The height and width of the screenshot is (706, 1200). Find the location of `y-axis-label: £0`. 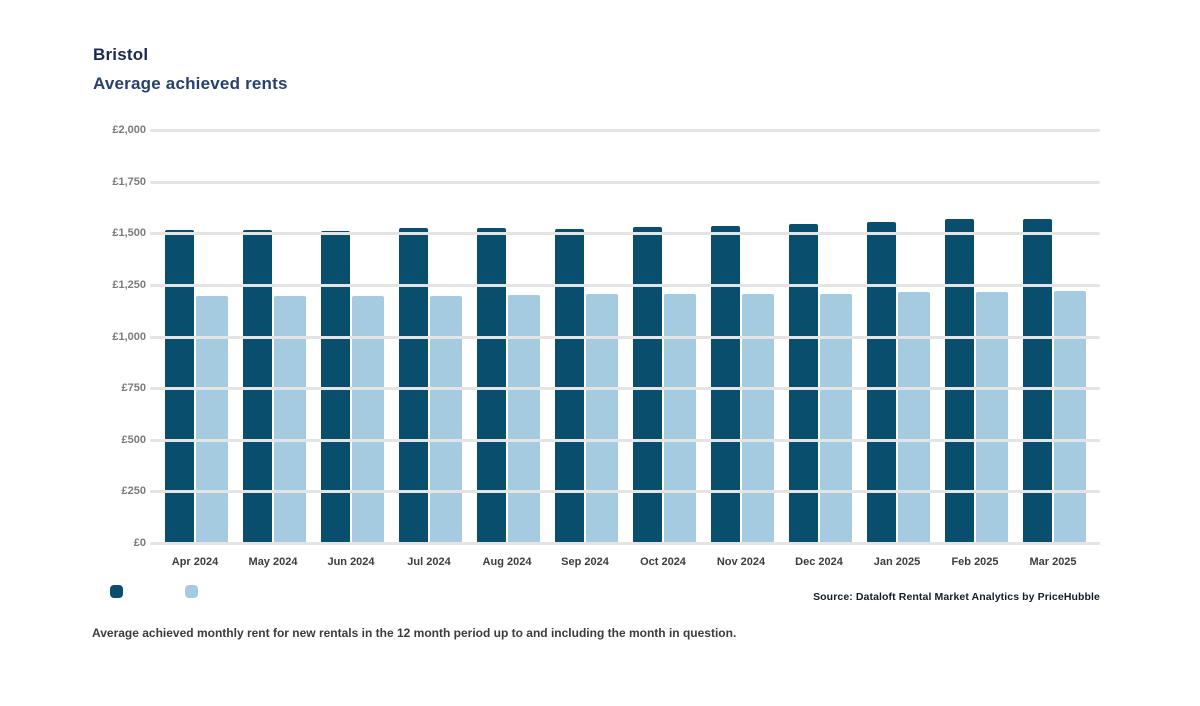

y-axis-label: £0 is located at coordinates (139, 543).